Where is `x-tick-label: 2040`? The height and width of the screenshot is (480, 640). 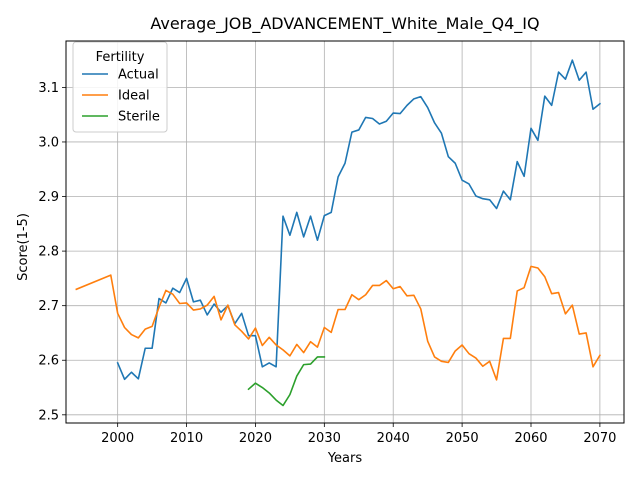 x-tick-label: 2040 is located at coordinates (393, 438).